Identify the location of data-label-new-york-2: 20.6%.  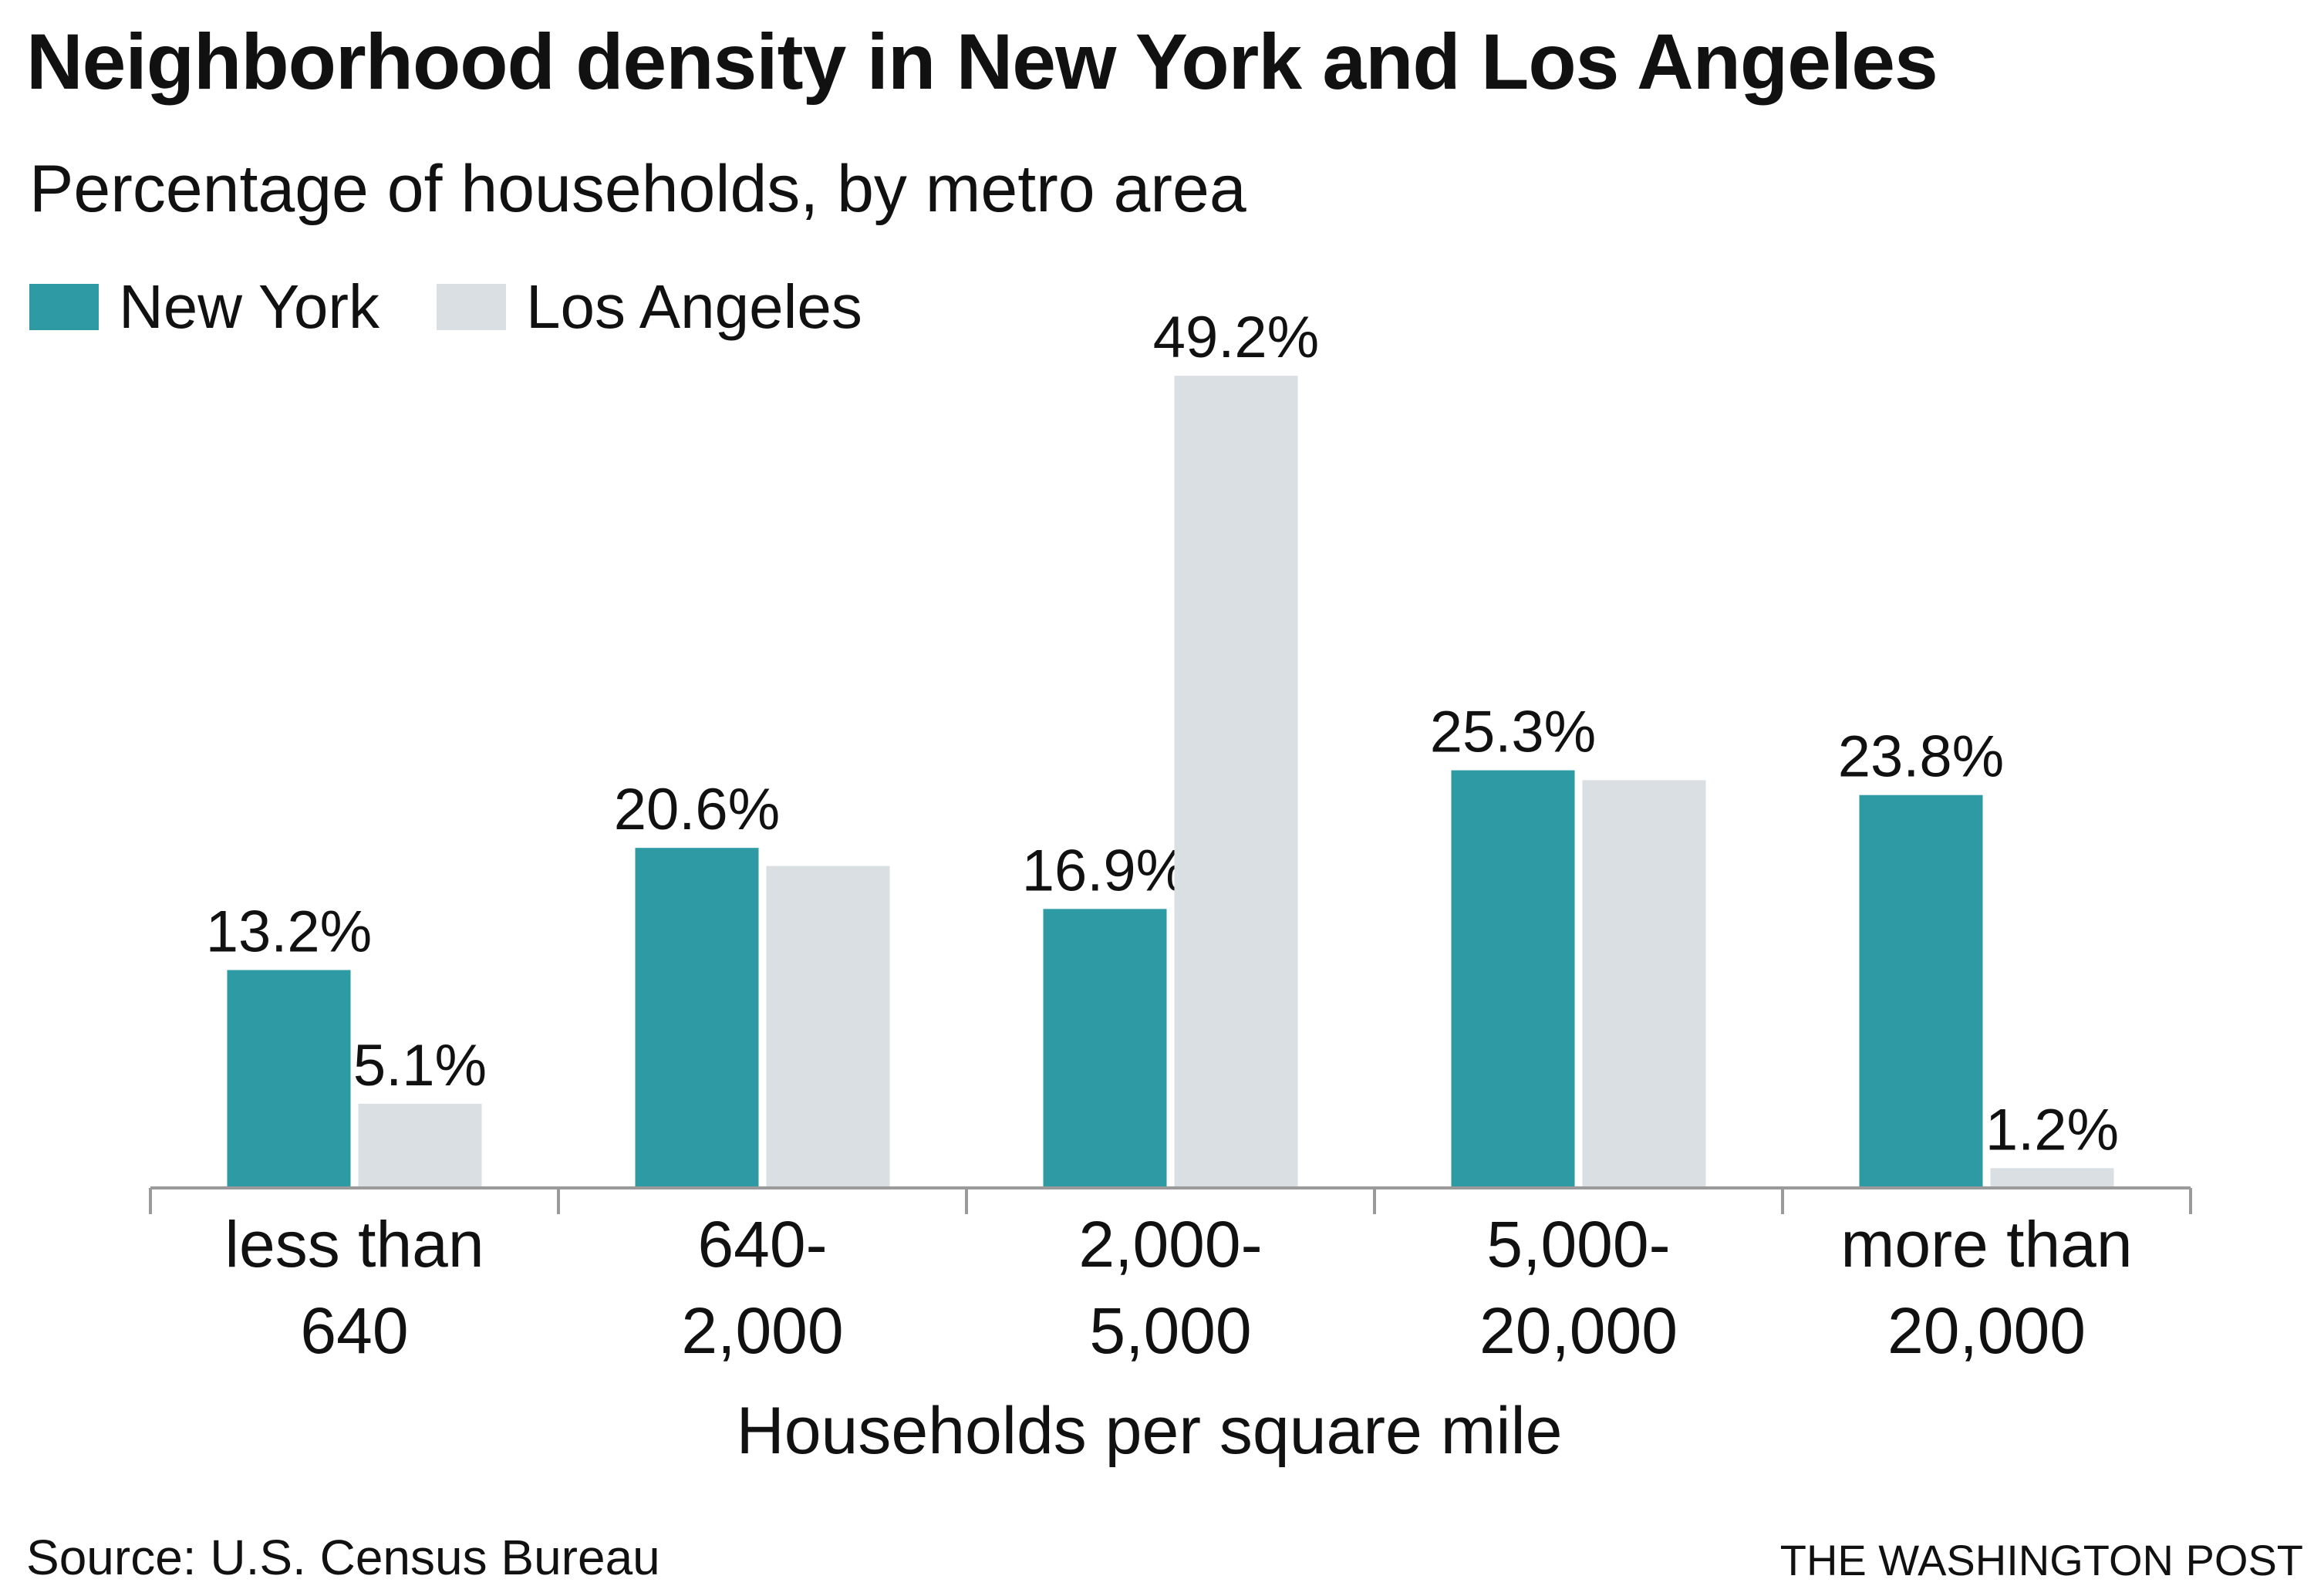
(697, 809).